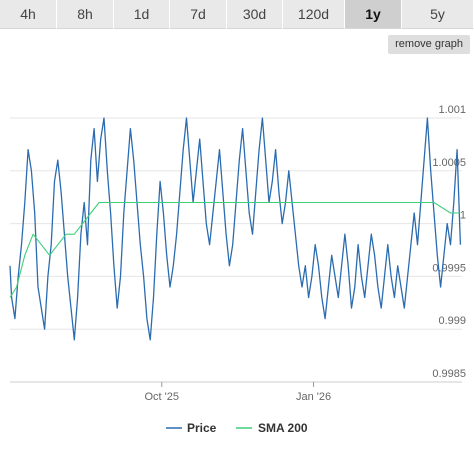 This screenshot has width=474, height=455. I want to click on tab-120d: 120d, so click(314, 14).